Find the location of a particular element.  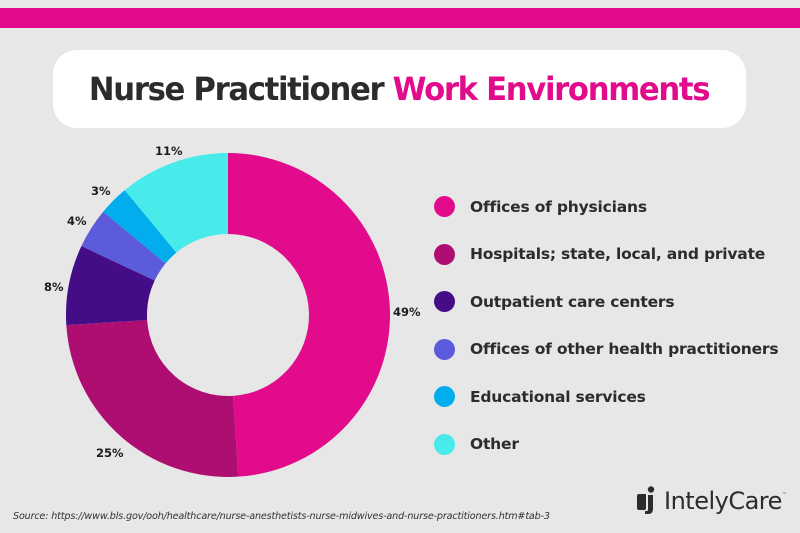

donut-slice-educational-services is located at coordinates (140, 227).